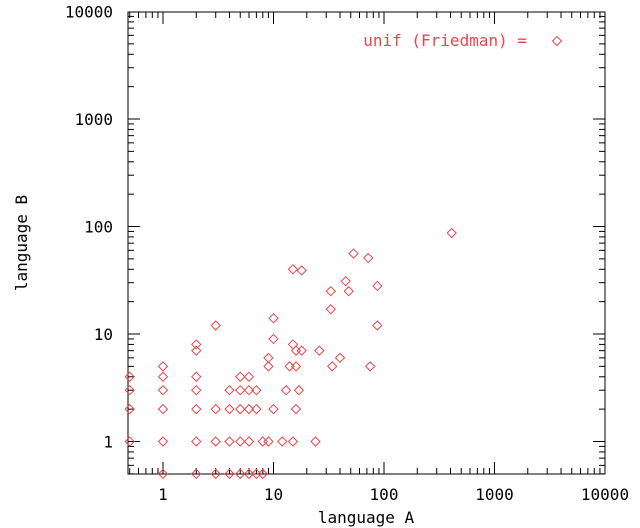  What do you see at coordinates (103, 334) in the screenshot?
I see `y-tick-label: 10` at bounding box center [103, 334].